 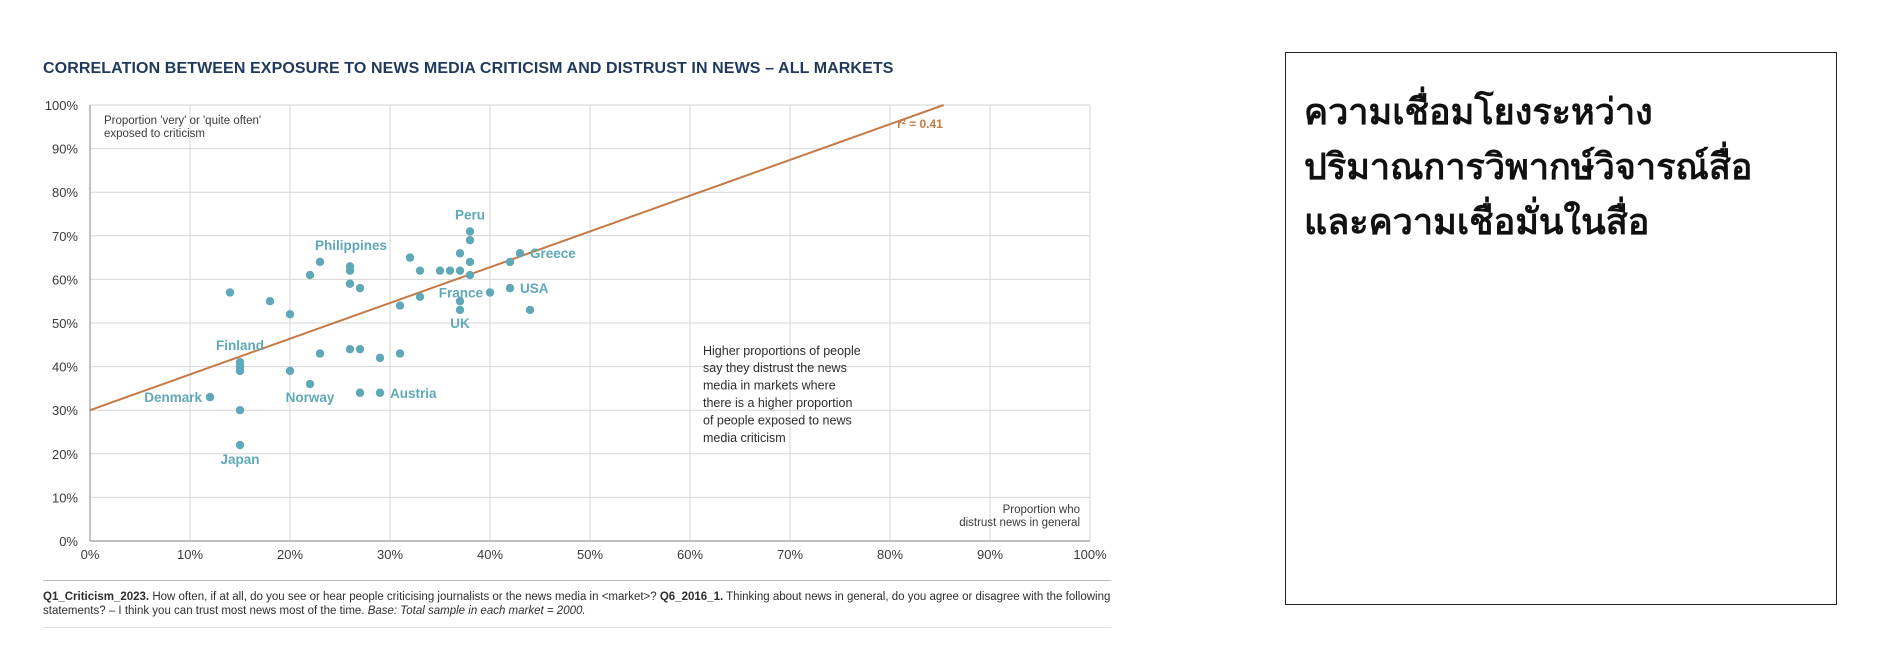 What do you see at coordinates (1090, 554) in the screenshot?
I see `x-tick-label: 100%` at bounding box center [1090, 554].